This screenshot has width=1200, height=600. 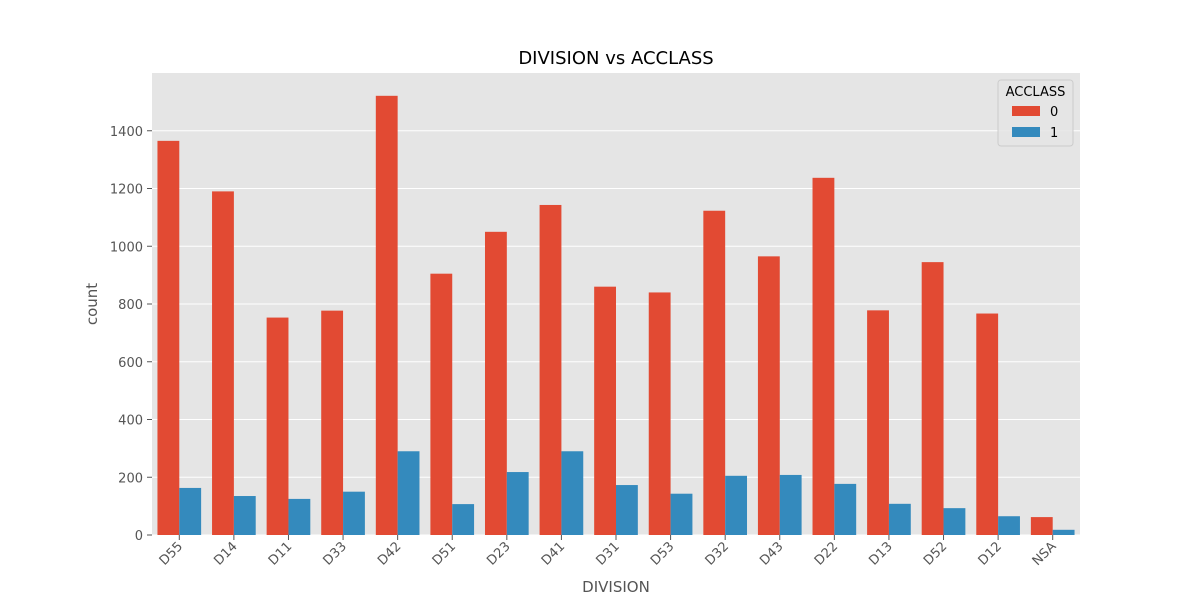 I want to click on x-tick-label: D55, so click(x=171, y=553).